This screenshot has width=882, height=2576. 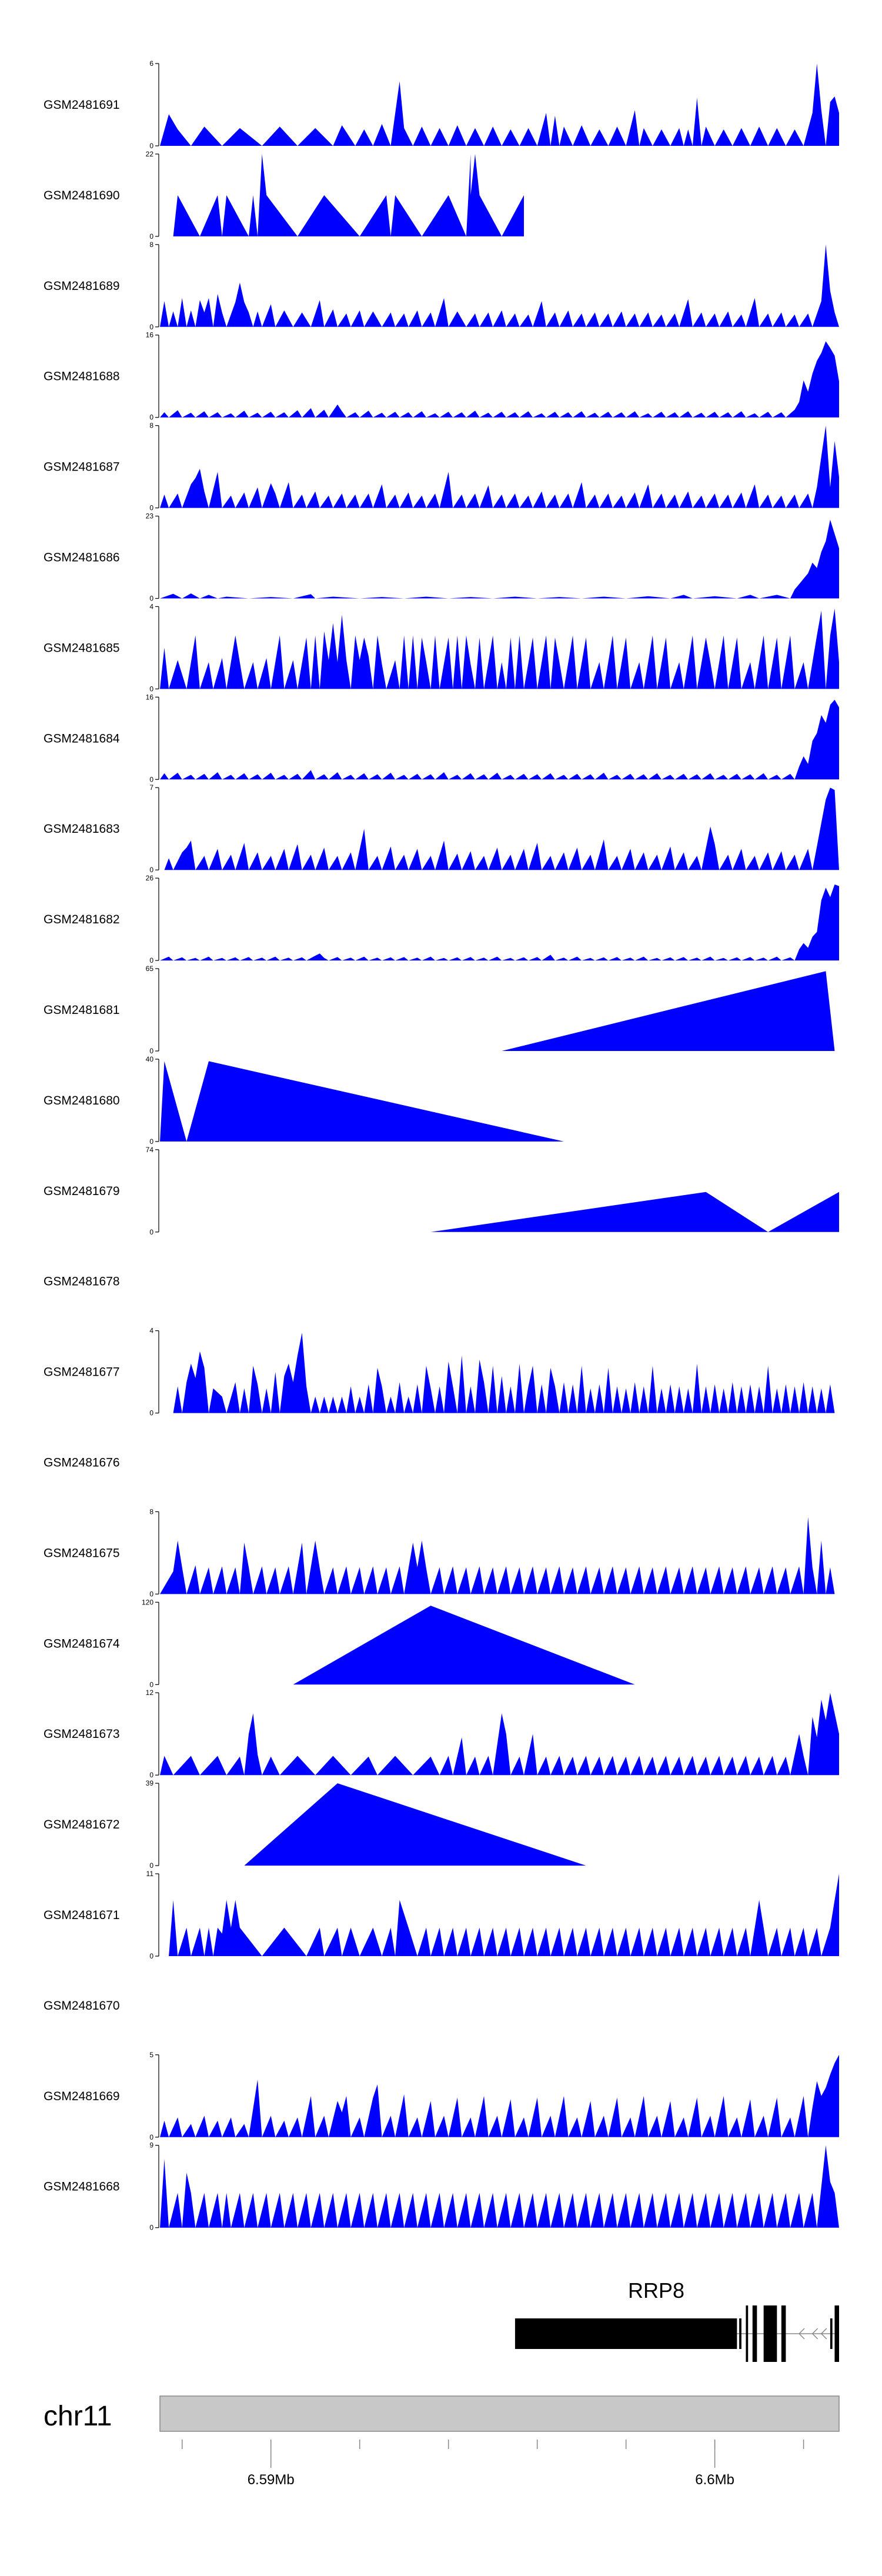 I want to click on track-label: GSM2481671, so click(x=82, y=1915).